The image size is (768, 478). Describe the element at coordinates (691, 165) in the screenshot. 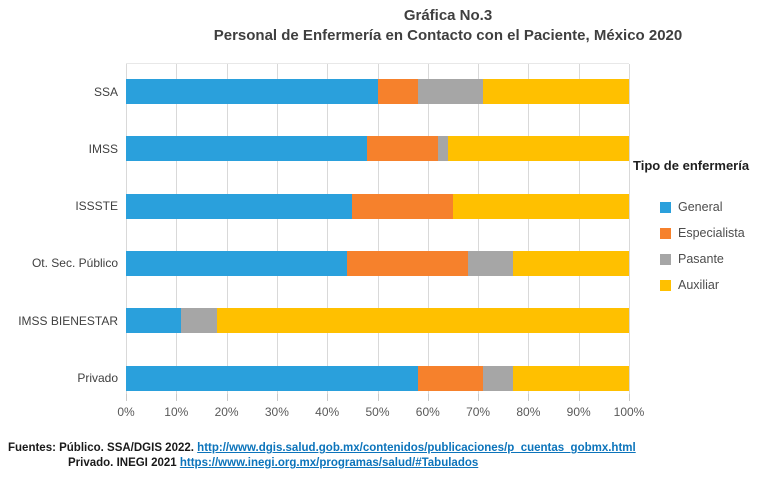

I see `legend-title: Tipo de enfermería` at that location.